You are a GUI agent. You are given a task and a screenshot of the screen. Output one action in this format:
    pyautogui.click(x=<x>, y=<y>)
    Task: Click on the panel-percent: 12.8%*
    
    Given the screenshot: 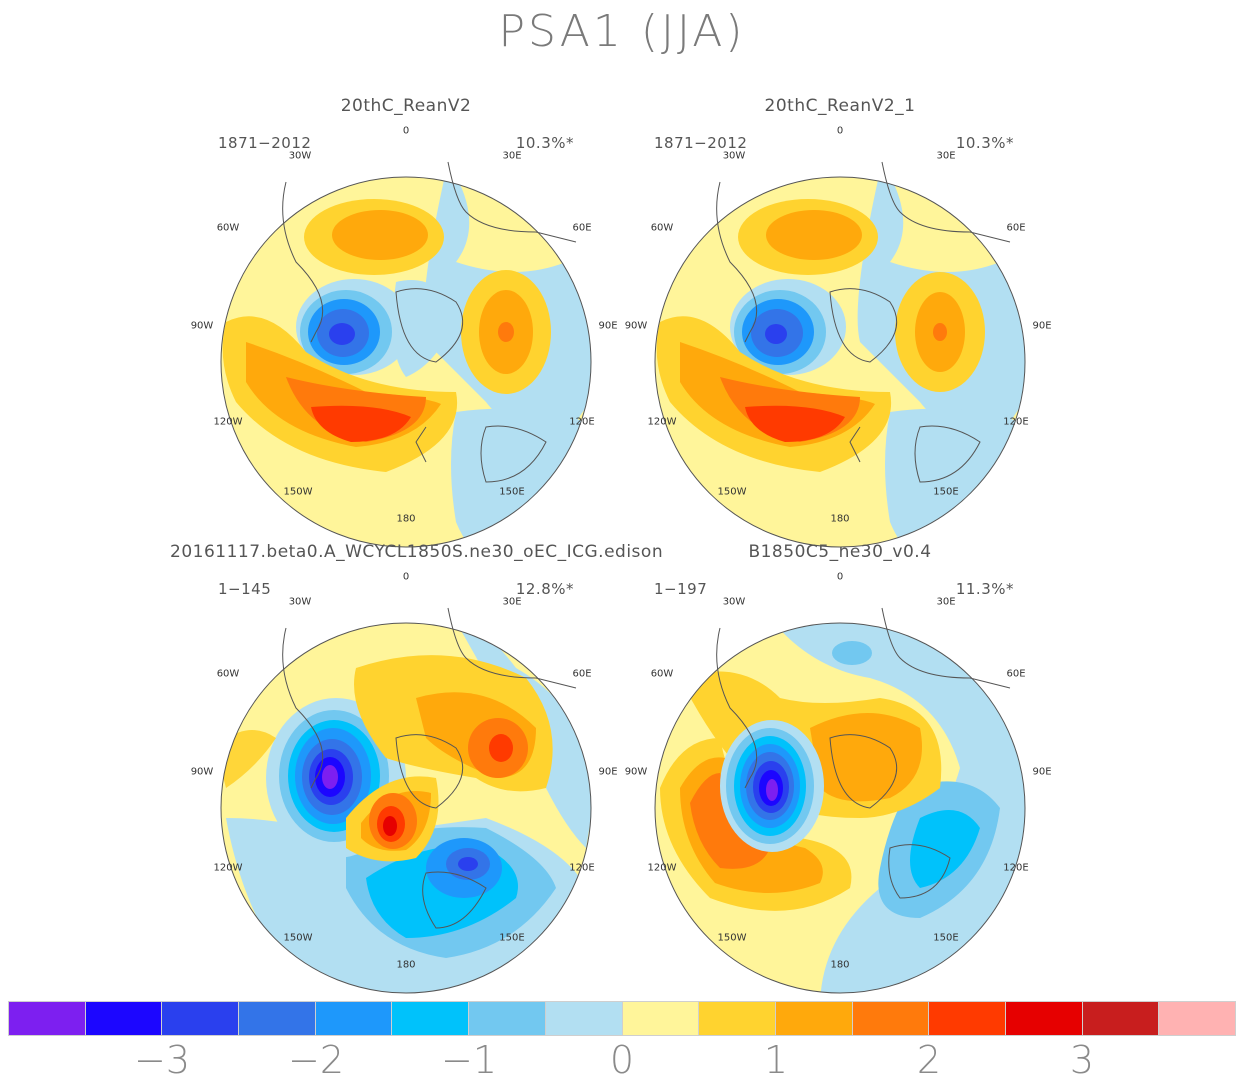 What is the action you would take?
    pyautogui.click(x=544, y=589)
    